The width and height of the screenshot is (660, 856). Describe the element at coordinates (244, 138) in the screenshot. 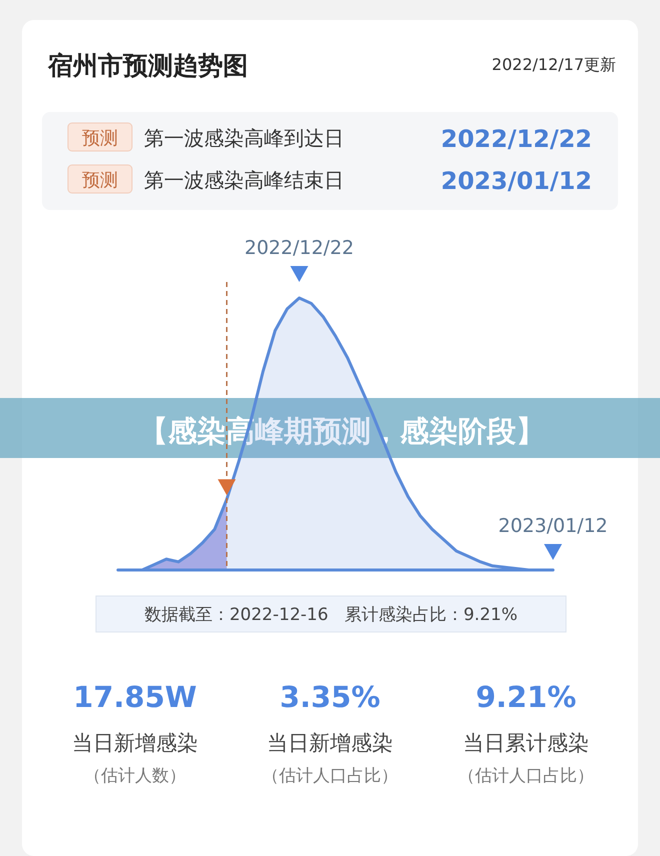

I see `text: 第一波感染高峰到达日` at that location.